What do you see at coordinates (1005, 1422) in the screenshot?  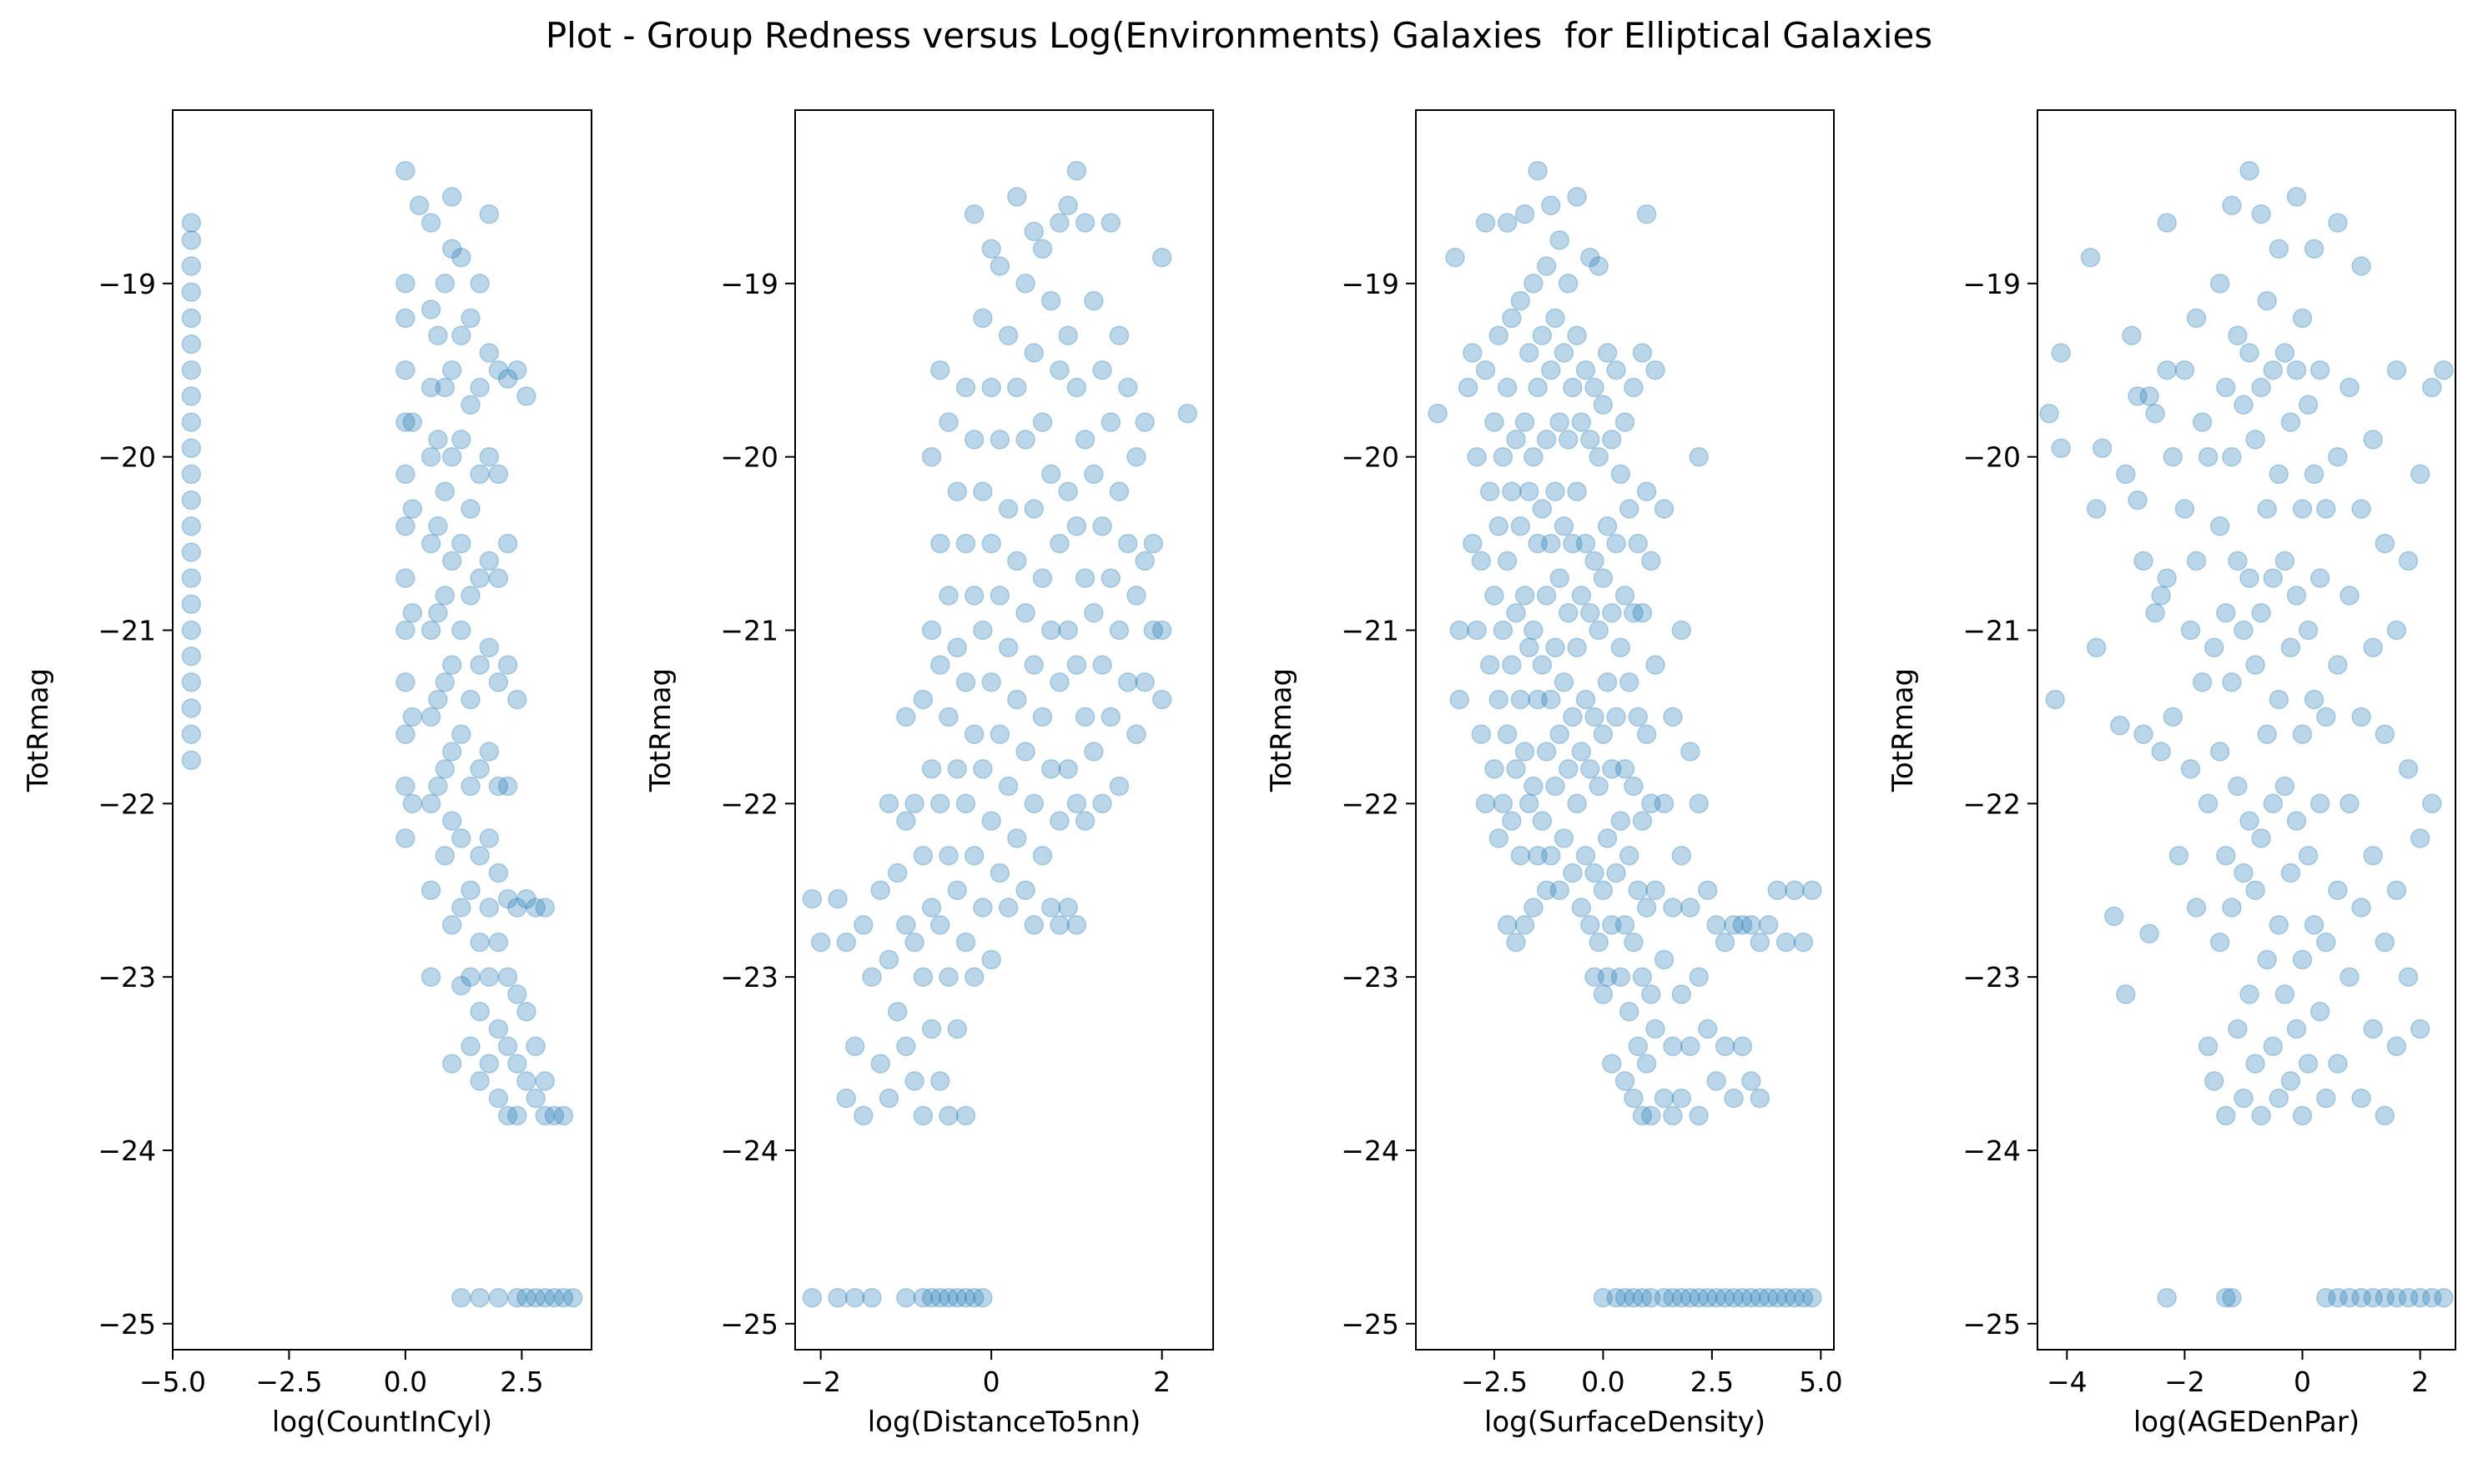 I see `x-axis-label: log(DistanceTo5nn)` at bounding box center [1005, 1422].